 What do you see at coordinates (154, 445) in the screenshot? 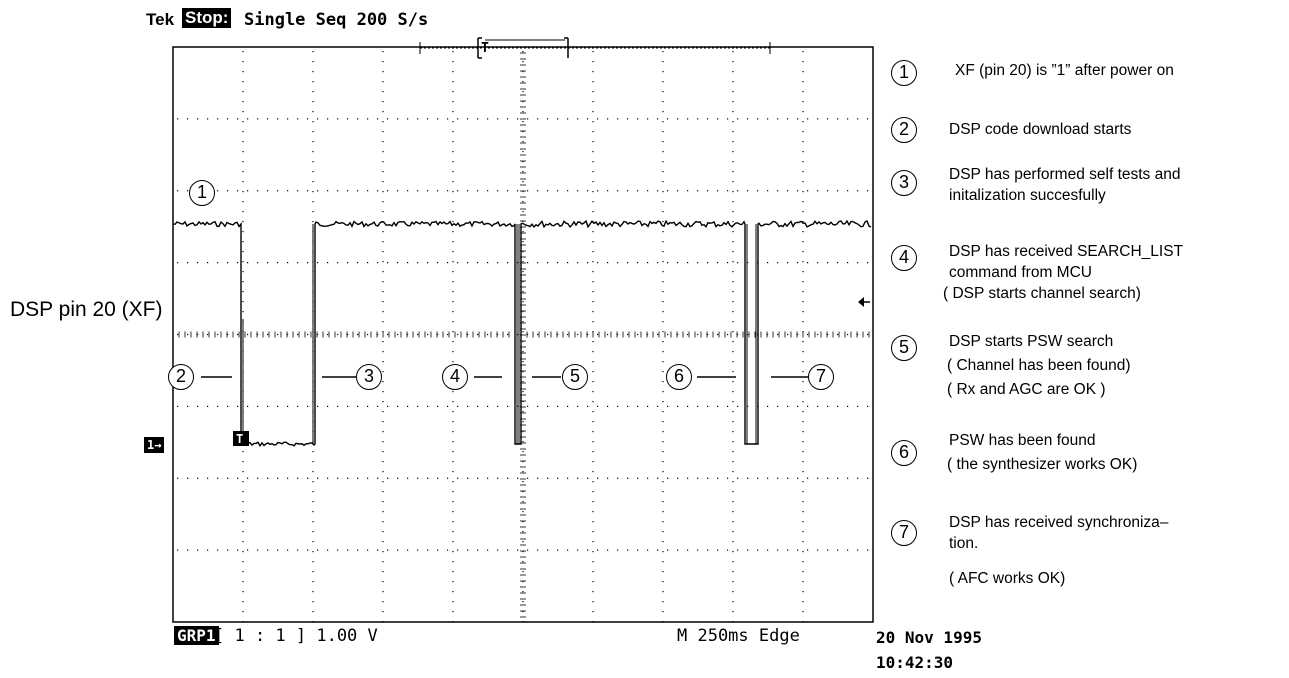
I see `channel-1-ground-marker: 1→` at bounding box center [154, 445].